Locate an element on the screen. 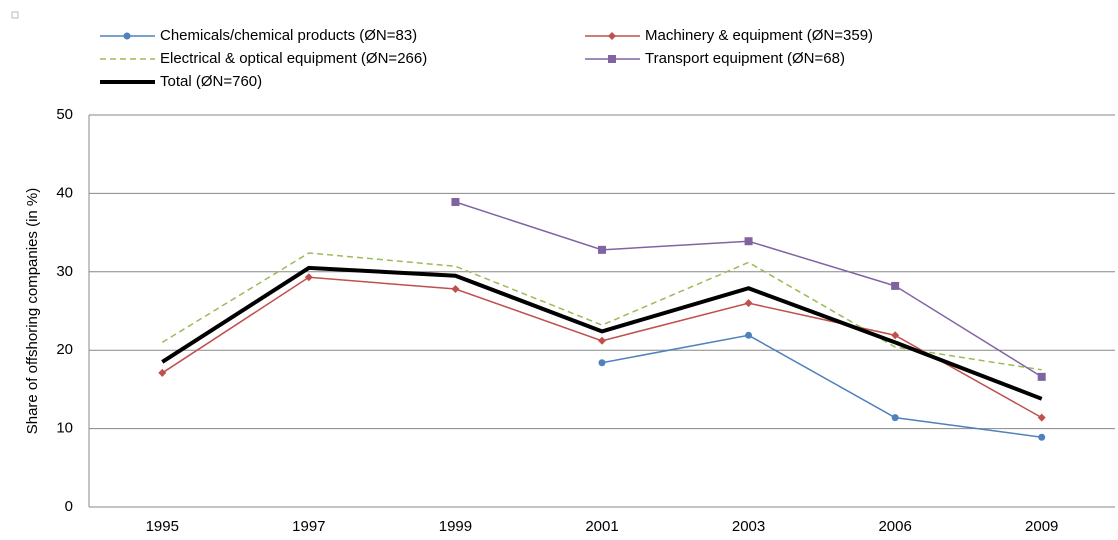 Image resolution: width=1118 pixels, height=540 pixels. series-line is located at coordinates (821, 386).